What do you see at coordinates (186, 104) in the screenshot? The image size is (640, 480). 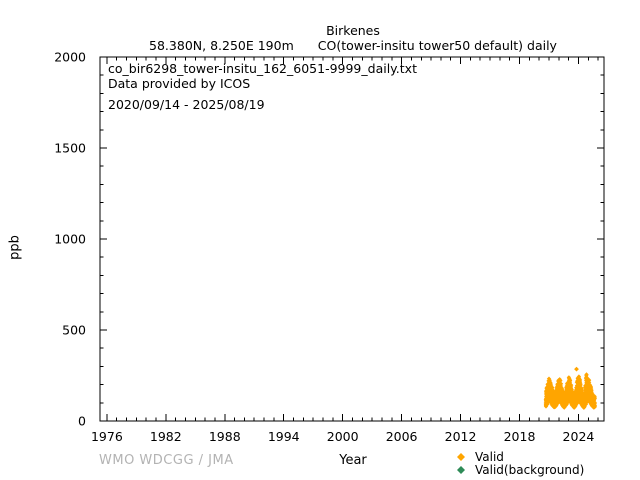 I see `dataset-period: 2020/09/14 - 2025/08/19` at bounding box center [186, 104].